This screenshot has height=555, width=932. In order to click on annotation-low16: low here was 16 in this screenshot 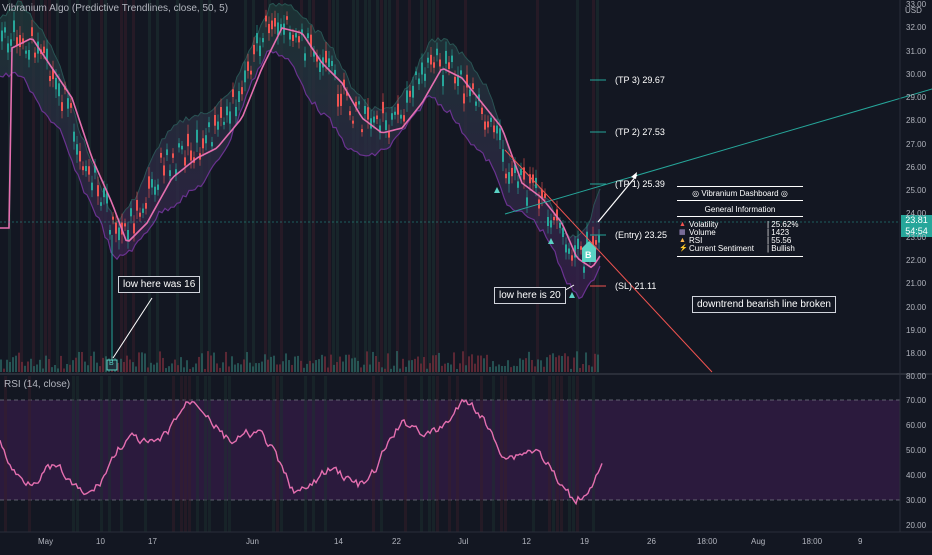, I will do `click(159, 284)`.